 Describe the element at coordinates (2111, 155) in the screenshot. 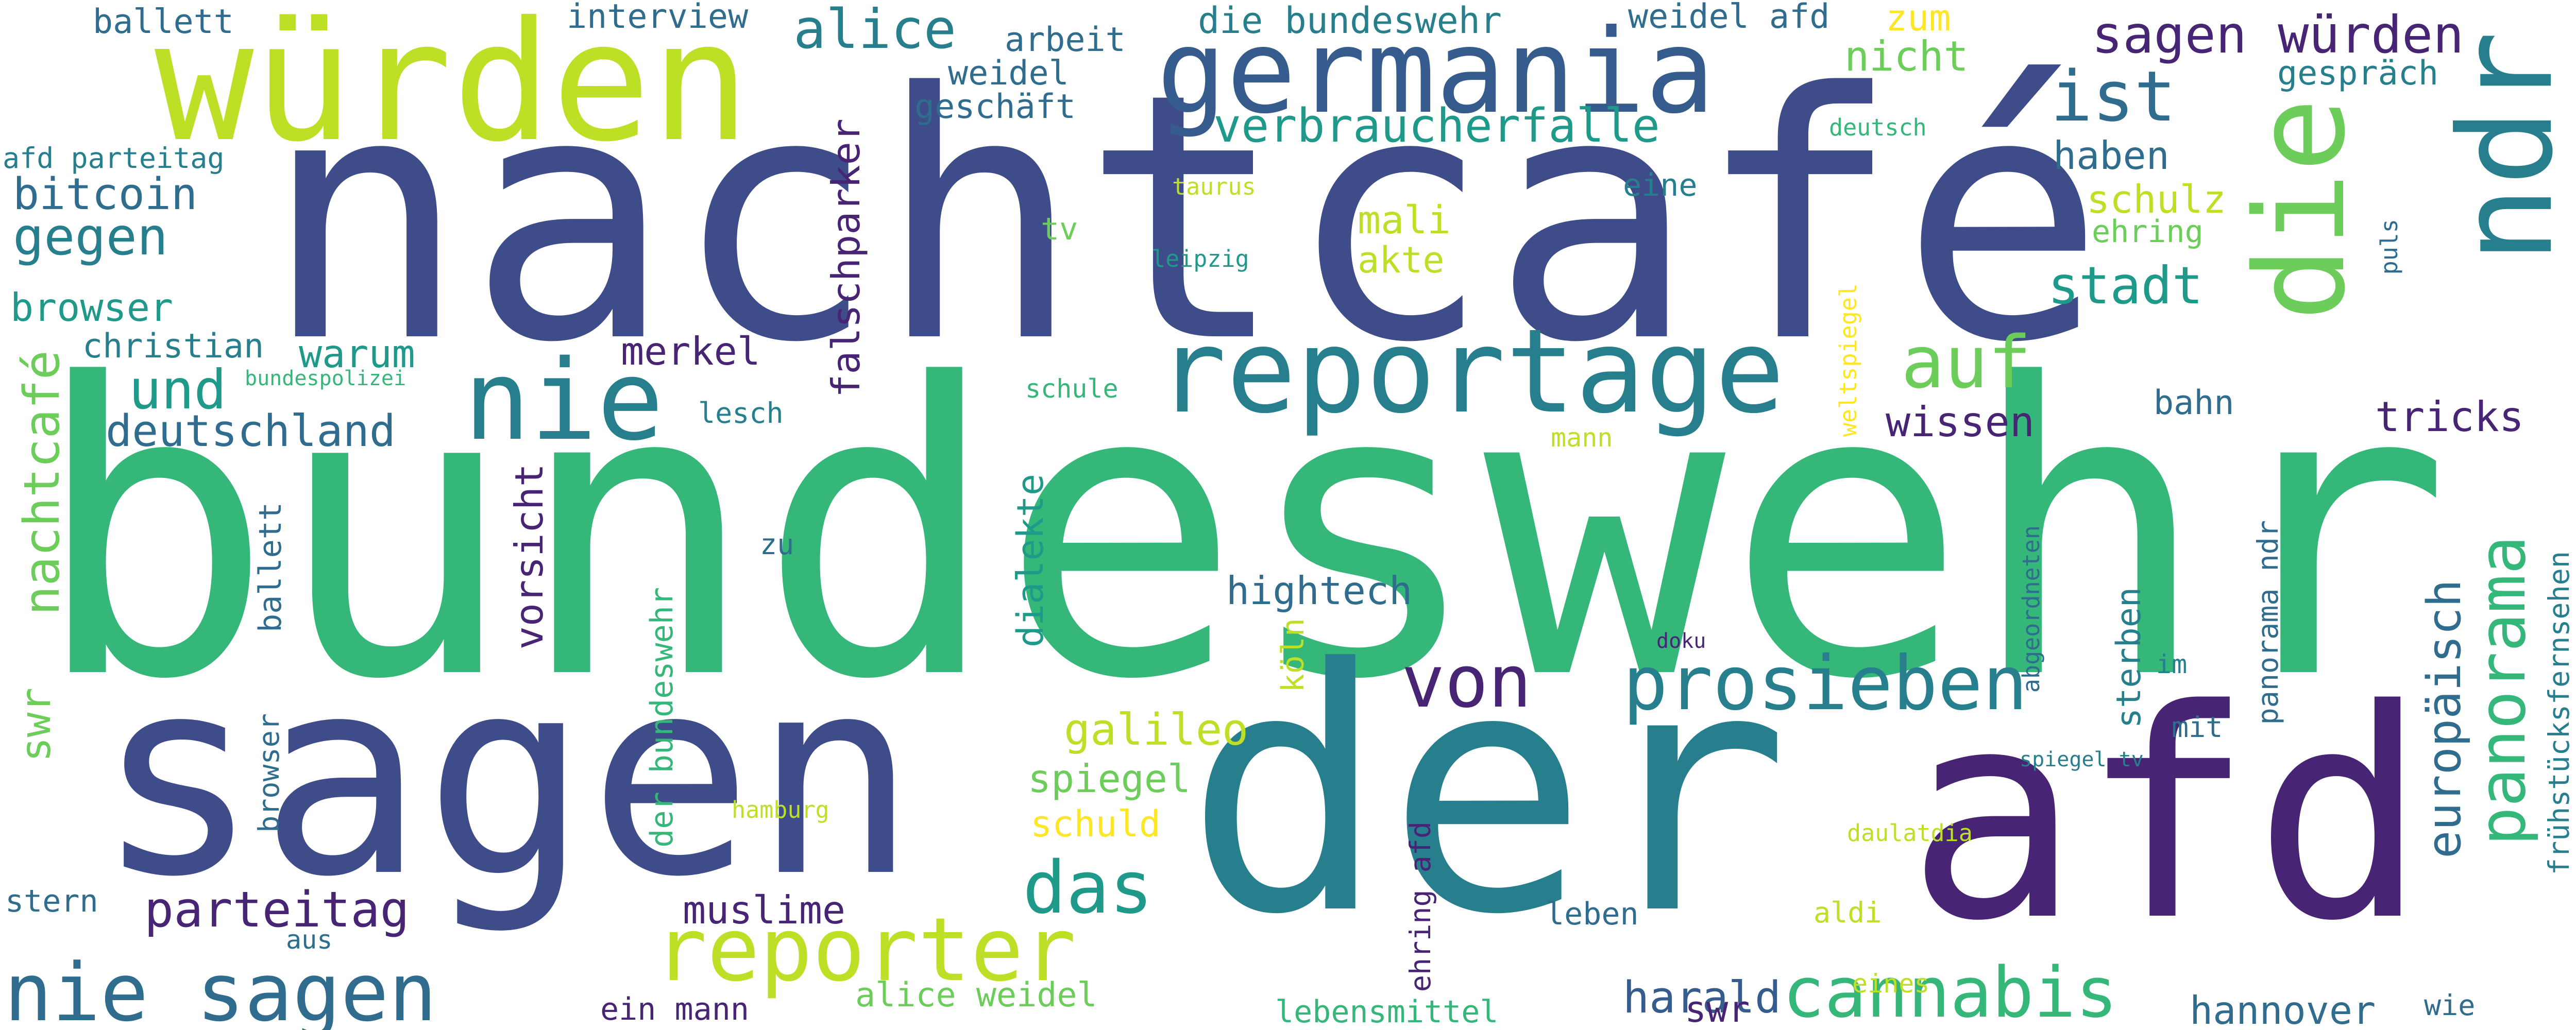

I see `word-haben: haben` at that location.